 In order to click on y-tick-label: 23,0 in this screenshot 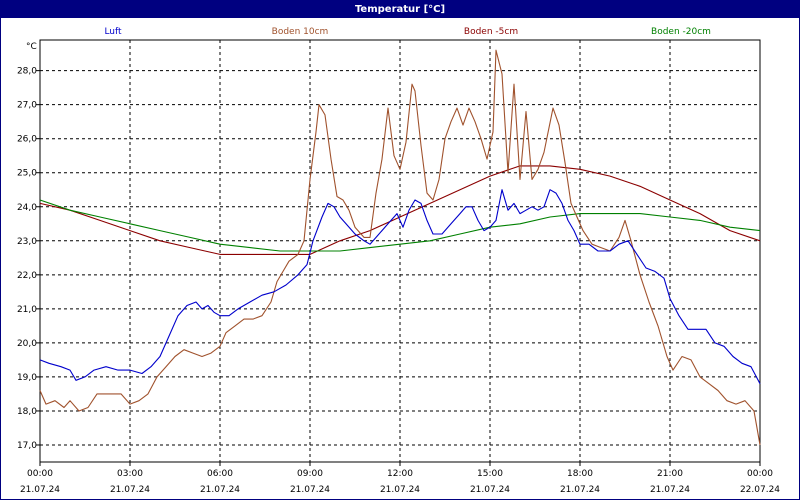, I will do `click(27, 242)`.